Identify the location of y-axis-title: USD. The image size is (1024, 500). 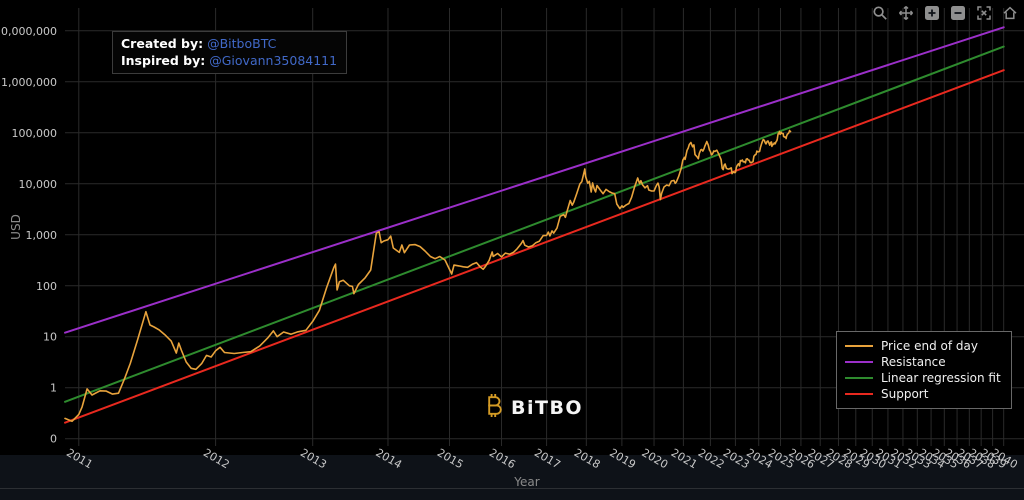
(16, 227).